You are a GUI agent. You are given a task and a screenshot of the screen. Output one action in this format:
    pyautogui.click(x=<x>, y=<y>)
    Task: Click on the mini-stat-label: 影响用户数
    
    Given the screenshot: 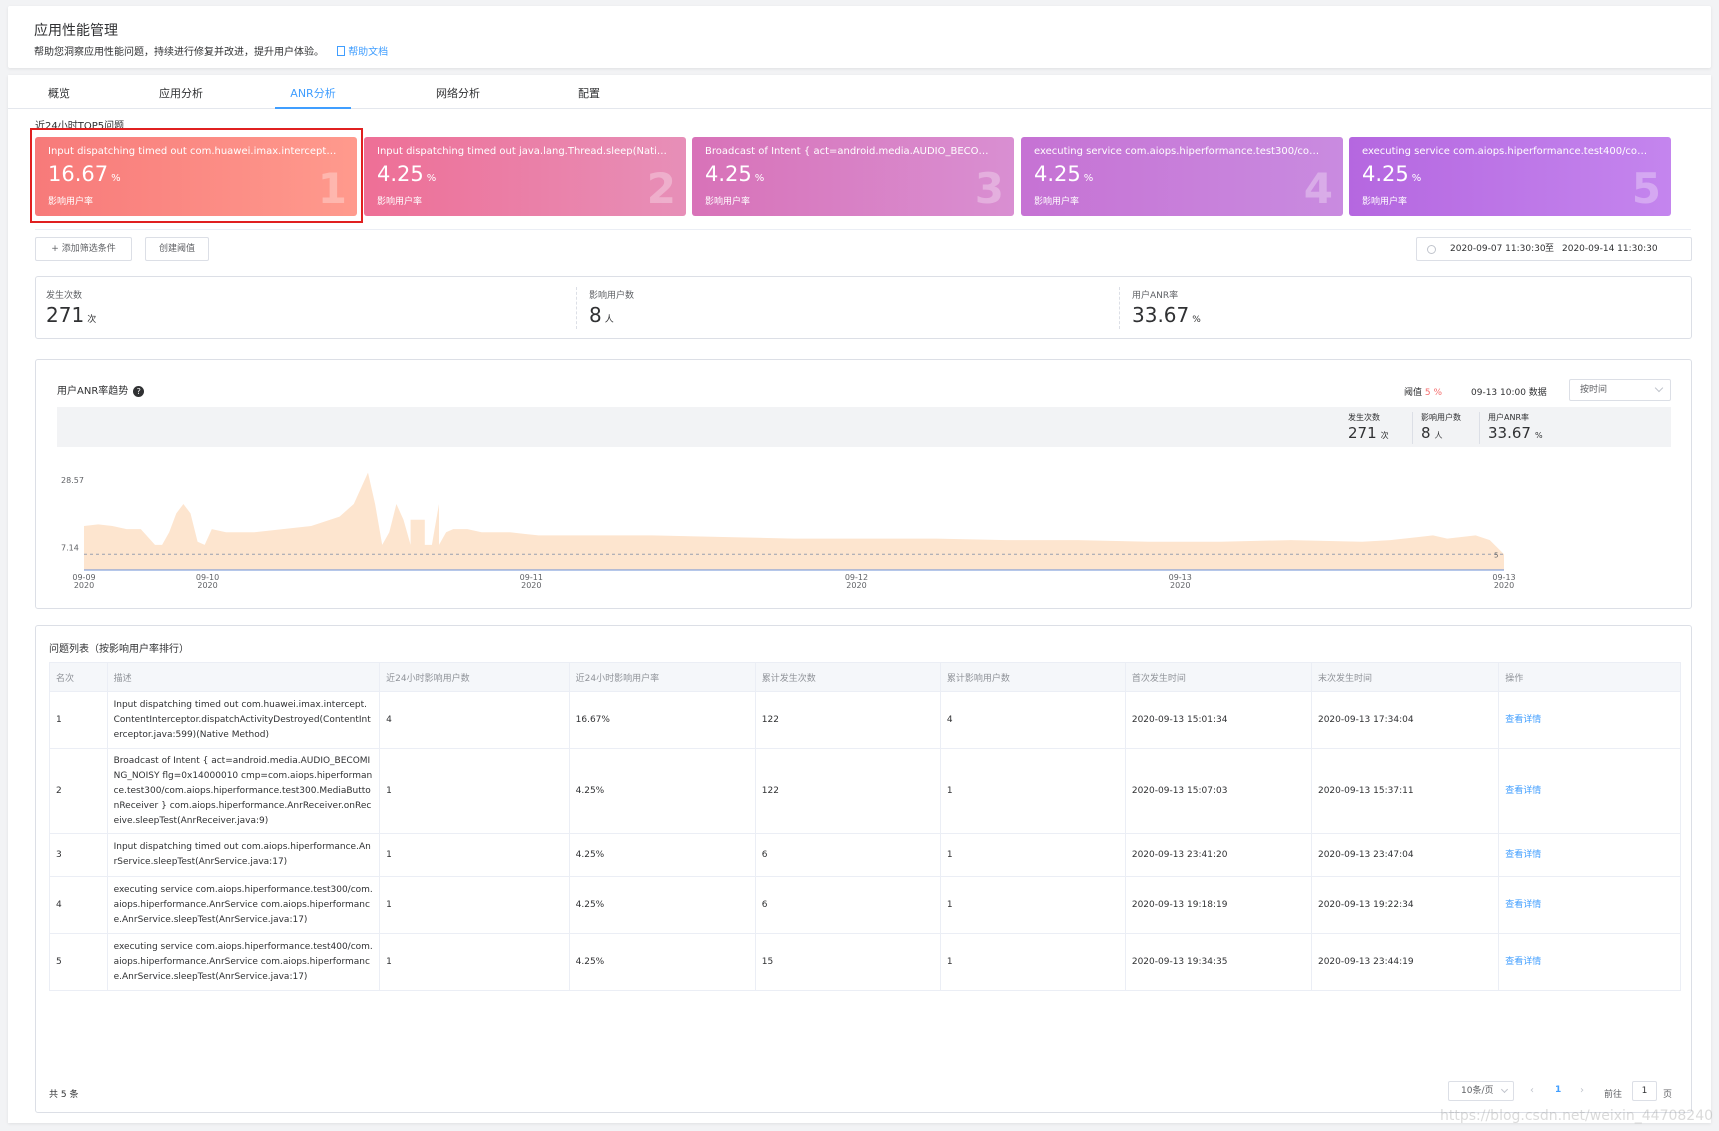 What is the action you would take?
    pyautogui.click(x=1441, y=417)
    